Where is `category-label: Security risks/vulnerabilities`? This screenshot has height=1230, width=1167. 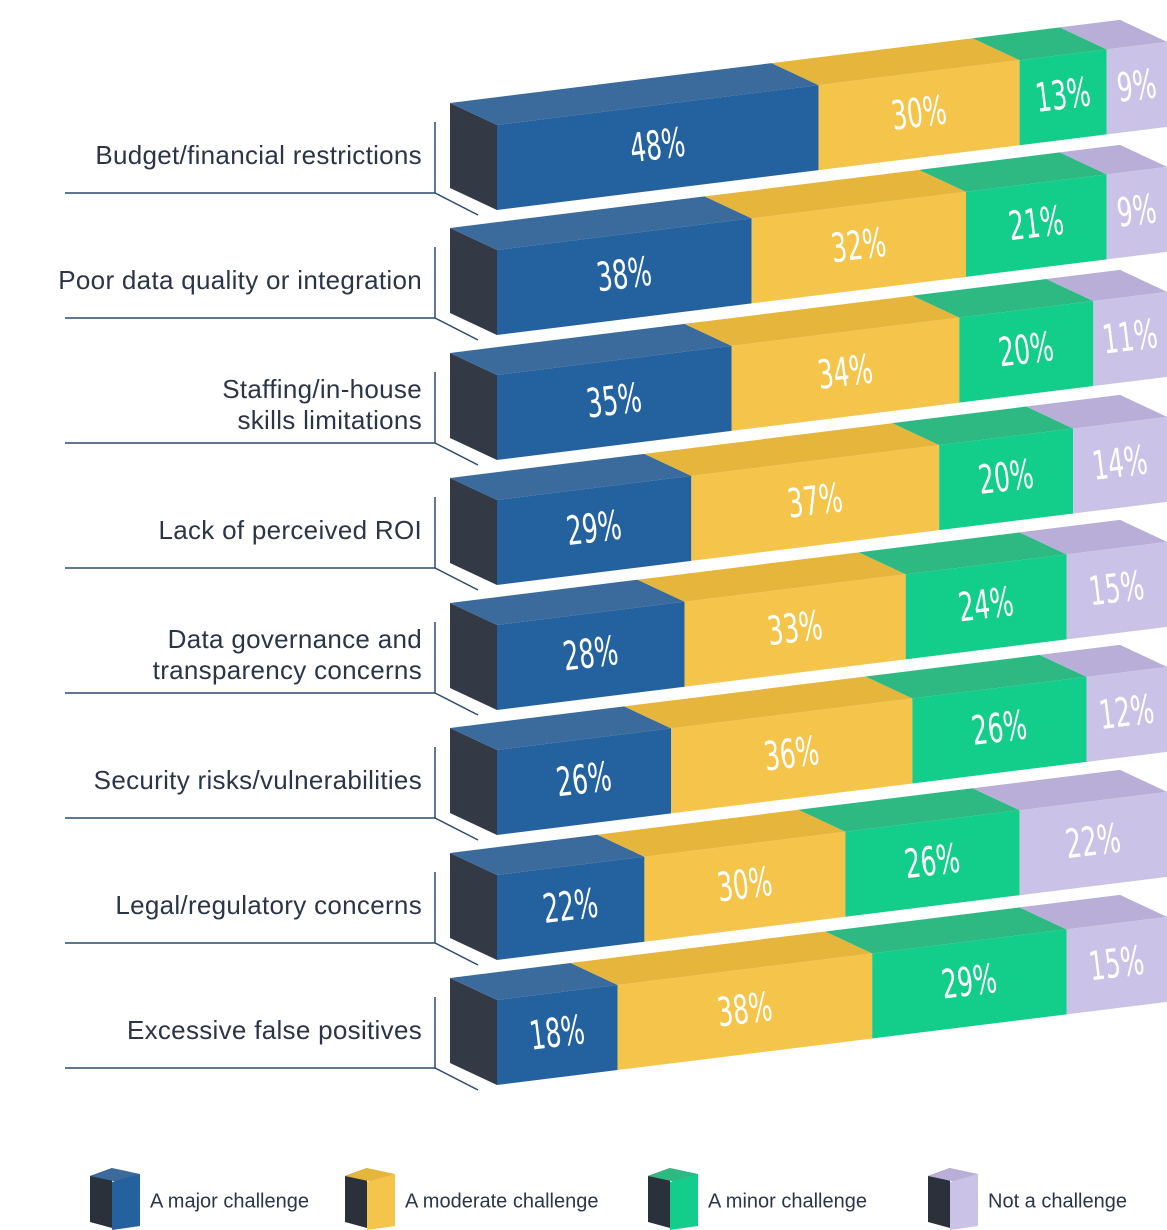
category-label: Security risks/vulnerabilities is located at coordinates (257, 779).